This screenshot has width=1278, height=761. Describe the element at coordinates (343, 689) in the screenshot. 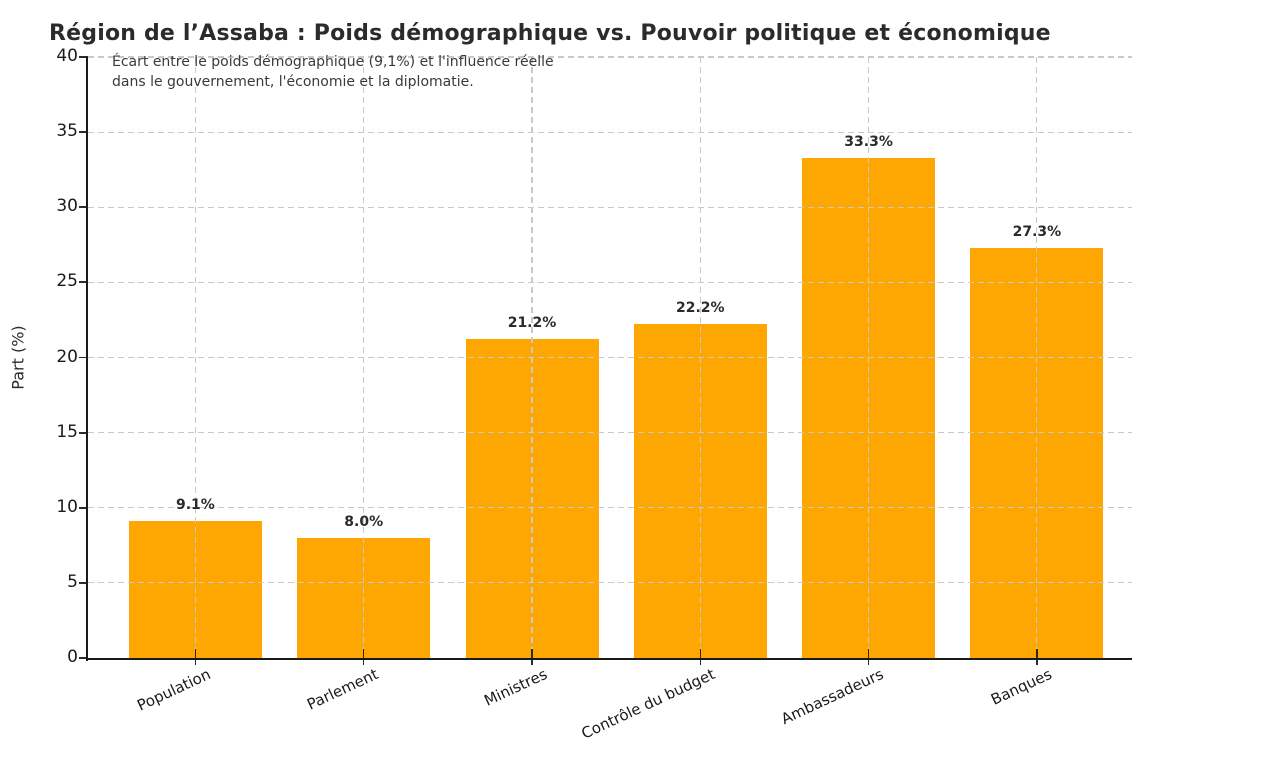

I see `x-tick-label: Parlement` at that location.